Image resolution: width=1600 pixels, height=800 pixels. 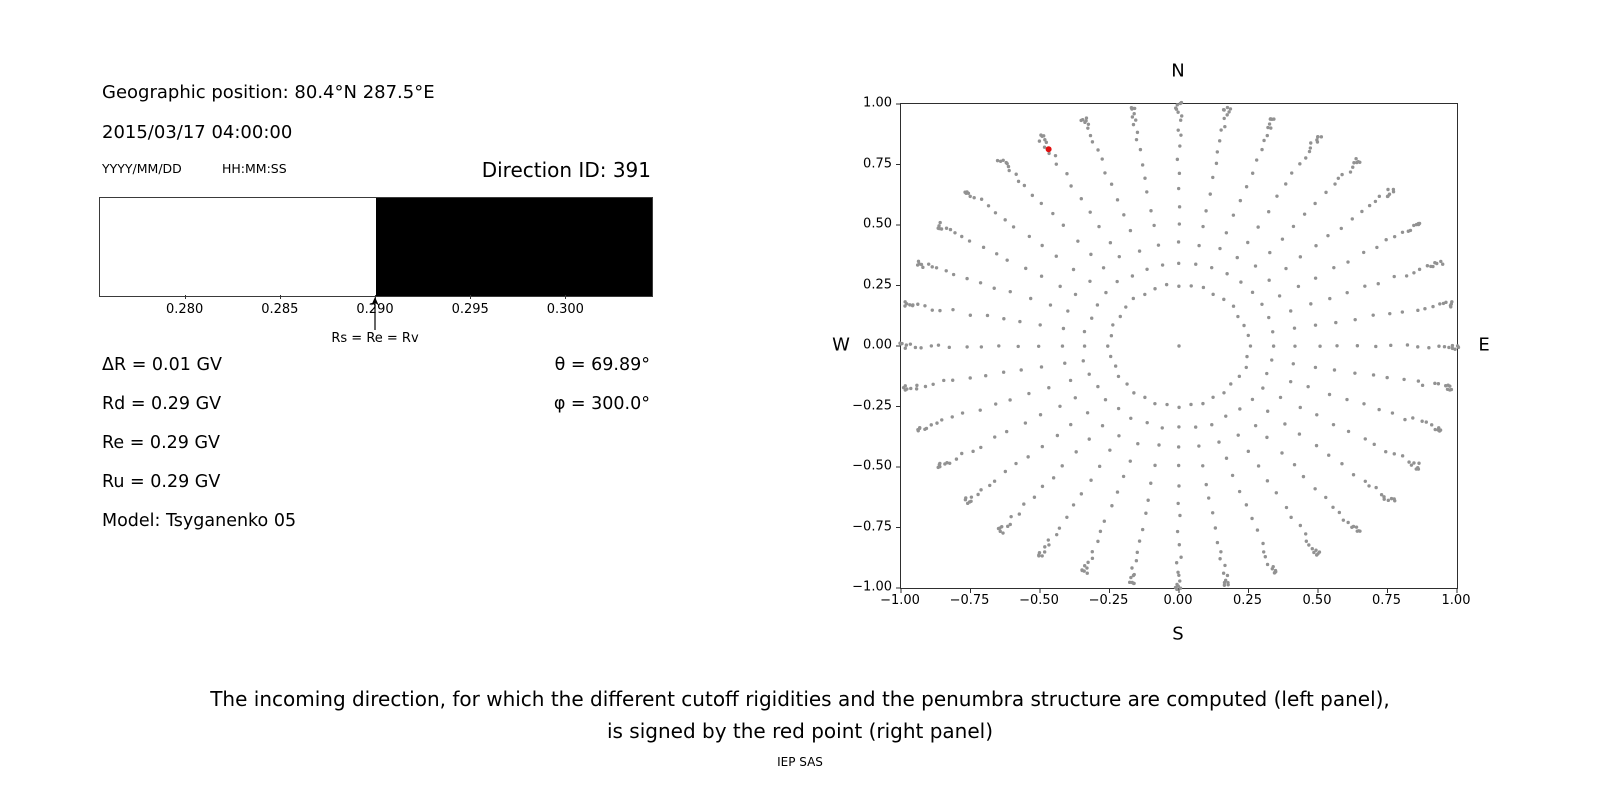 What do you see at coordinates (602, 365) in the screenshot?
I see `theta-value: θ = 69.89°` at bounding box center [602, 365].